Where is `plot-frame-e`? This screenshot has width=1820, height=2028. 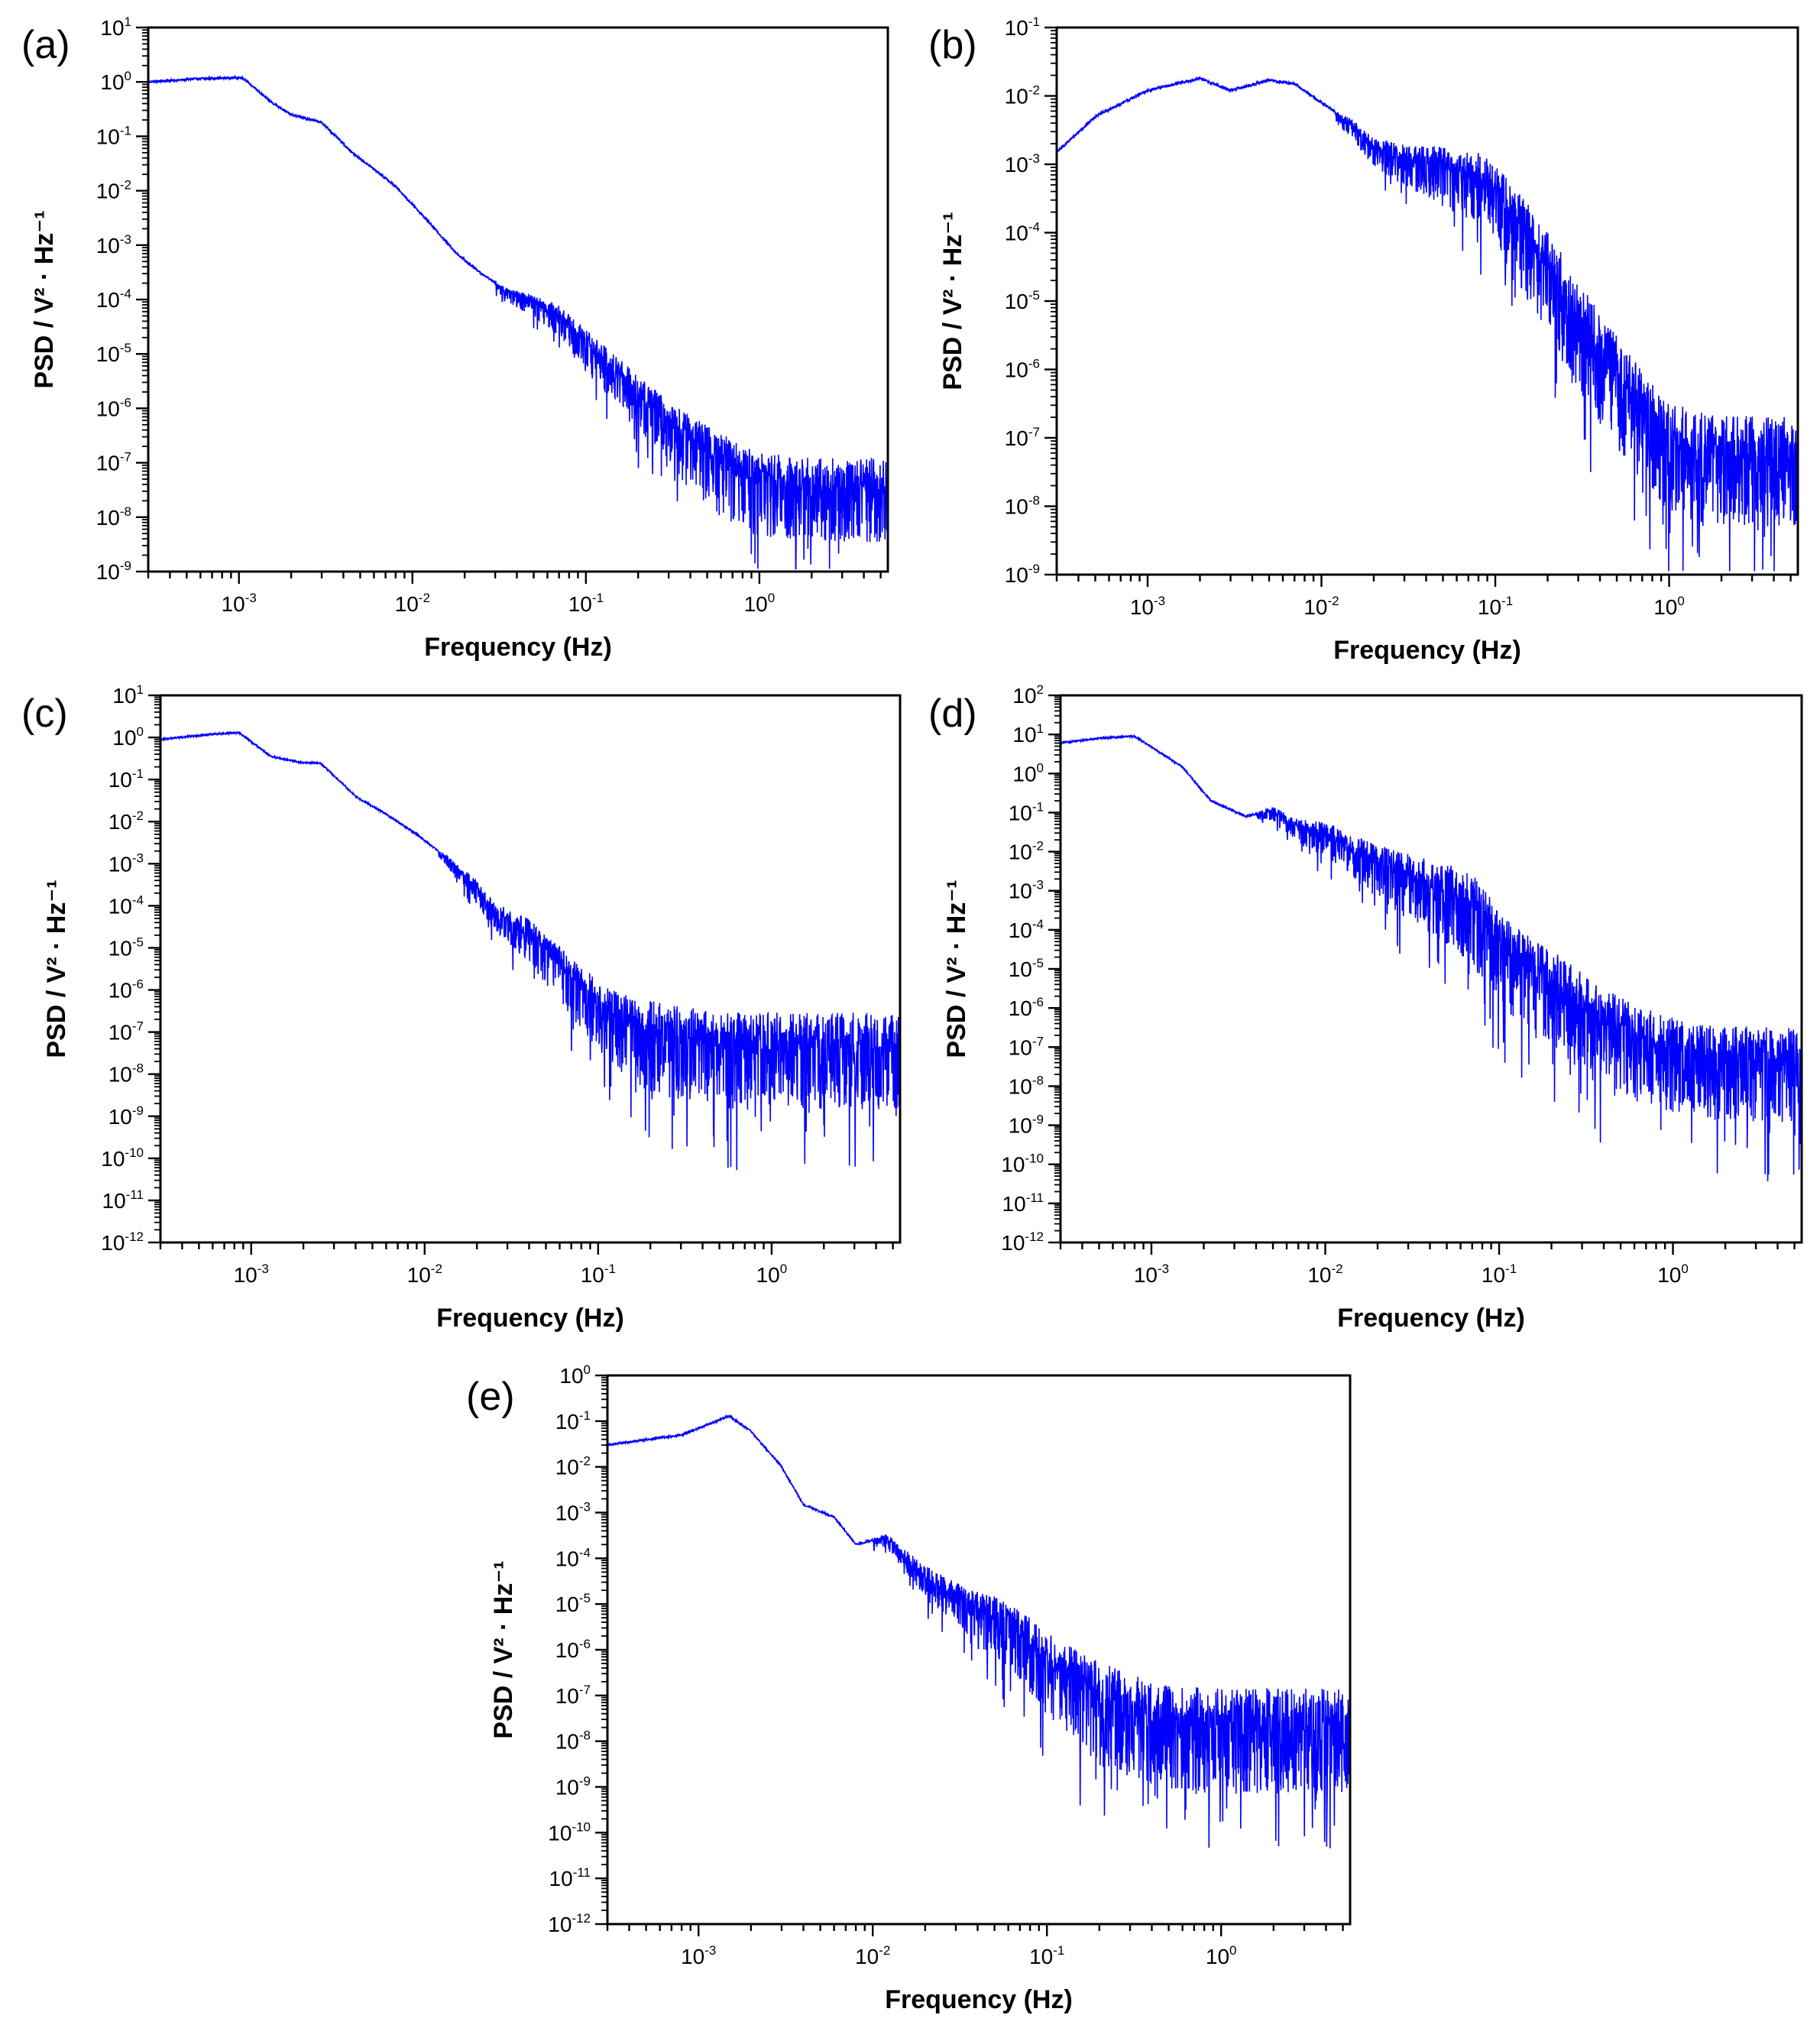
plot-frame-e is located at coordinates (979, 1650).